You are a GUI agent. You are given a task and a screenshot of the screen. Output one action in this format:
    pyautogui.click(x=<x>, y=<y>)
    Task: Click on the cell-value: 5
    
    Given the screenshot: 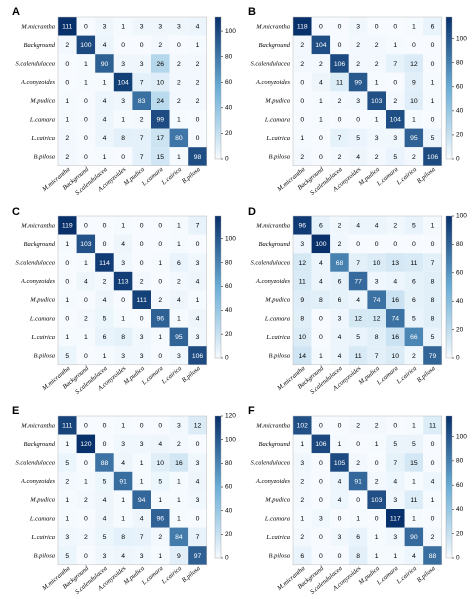 What is the action you would take?
    pyautogui.click(x=358, y=337)
    